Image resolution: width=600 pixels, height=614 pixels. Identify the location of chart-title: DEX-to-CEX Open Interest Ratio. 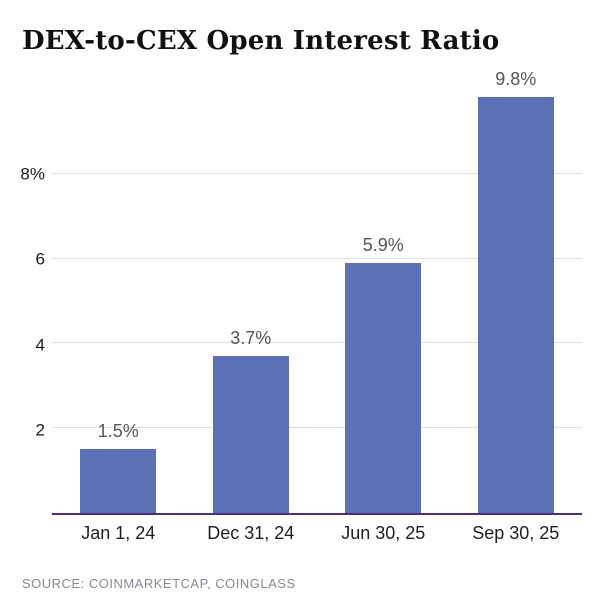
(261, 41).